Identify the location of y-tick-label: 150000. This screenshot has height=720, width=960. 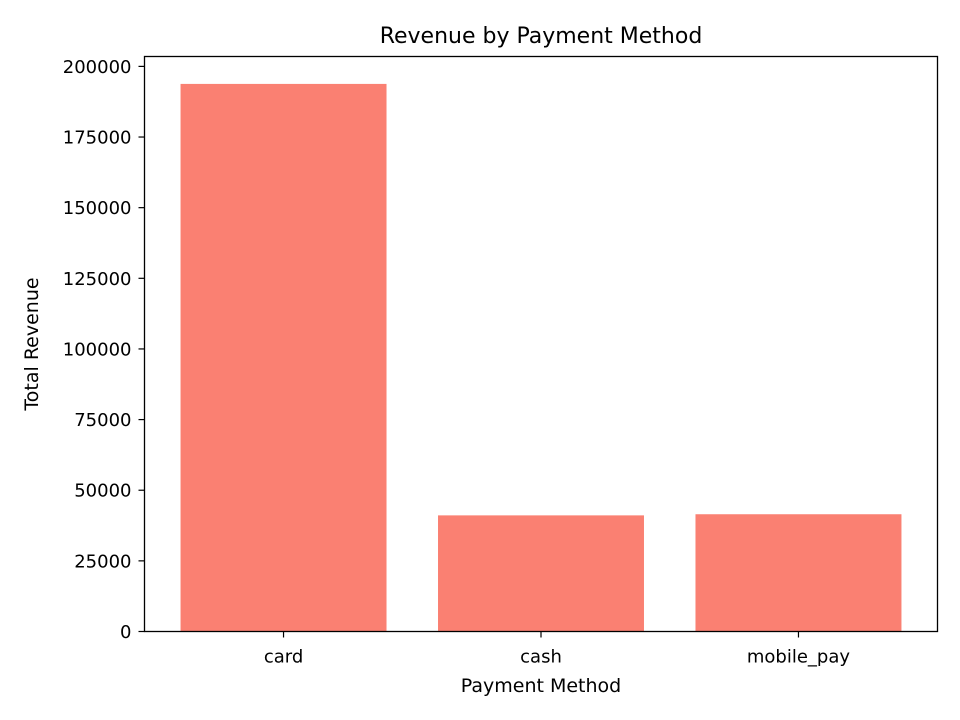
(97, 208).